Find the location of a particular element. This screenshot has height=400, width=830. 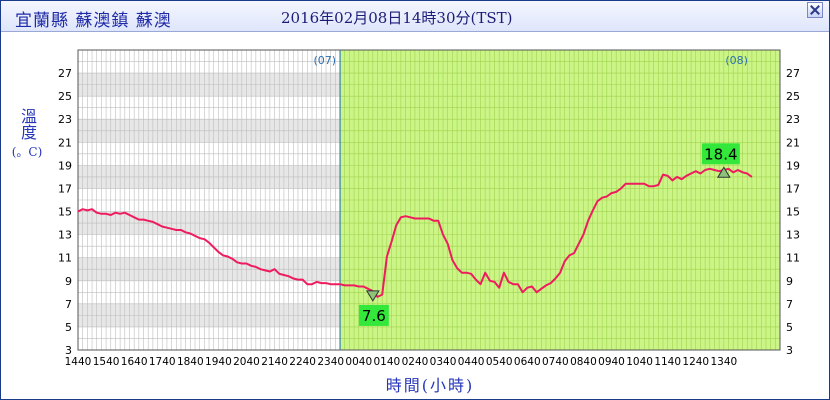

x-tick-label: 1340 is located at coordinates (723, 362).